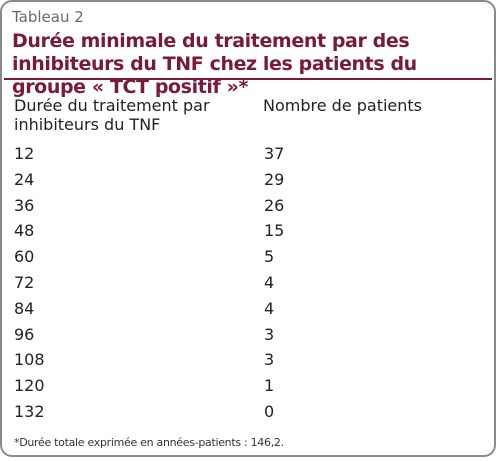 The height and width of the screenshot is (461, 500). What do you see at coordinates (29, 411) in the screenshot?
I see `cell-duration: 132` at bounding box center [29, 411].